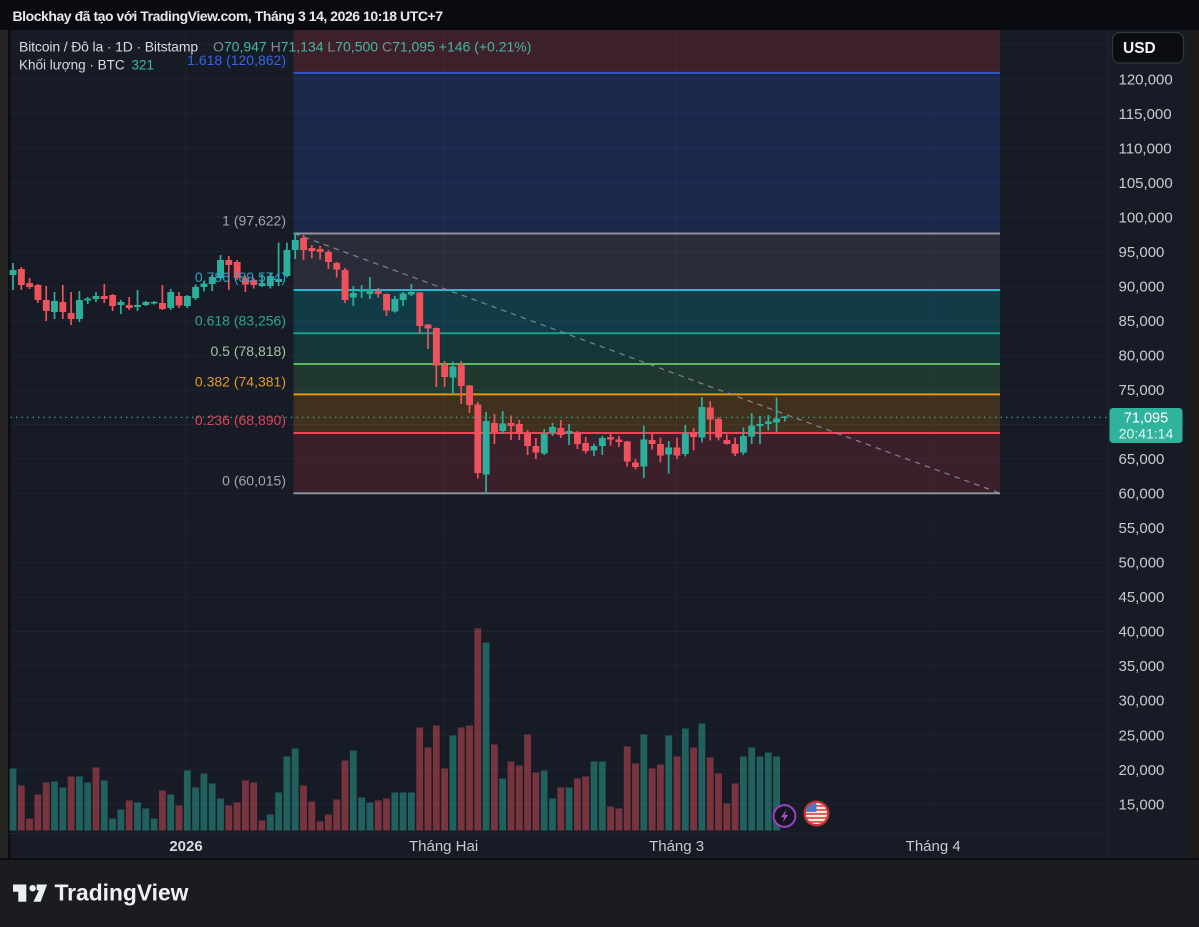 This screenshot has height=927, width=1199. Describe the element at coordinates (86, 65) in the screenshot. I see `svg-text: Khối lượng · BTC 321` at that location.